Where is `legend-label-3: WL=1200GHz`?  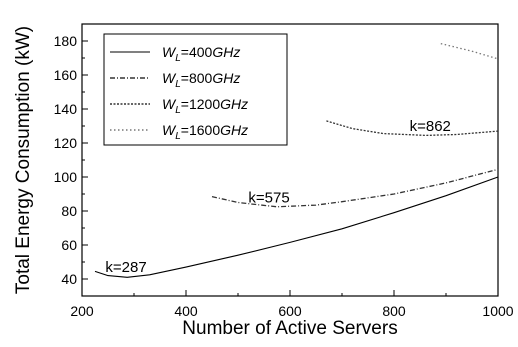 legend-label-3: WL=1200GHz is located at coordinates (205, 106).